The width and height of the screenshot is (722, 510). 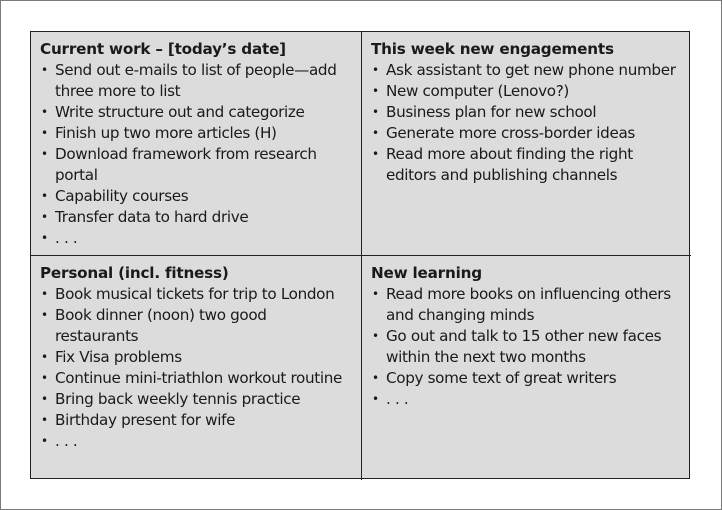 What do you see at coordinates (186, 164) in the screenshot?
I see `list-item-text: Download framework from research portal` at bounding box center [186, 164].